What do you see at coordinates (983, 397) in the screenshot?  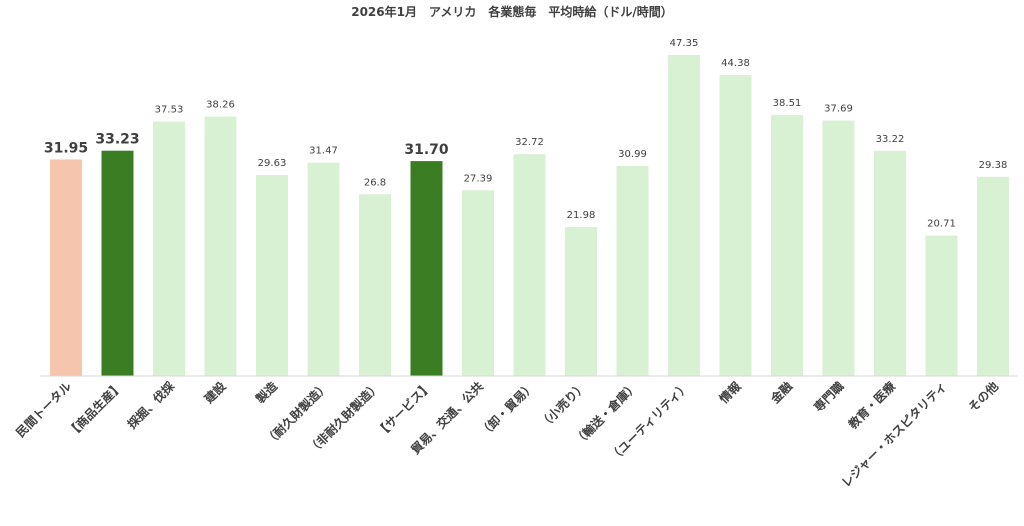 I see `category-label-18: その他` at bounding box center [983, 397].